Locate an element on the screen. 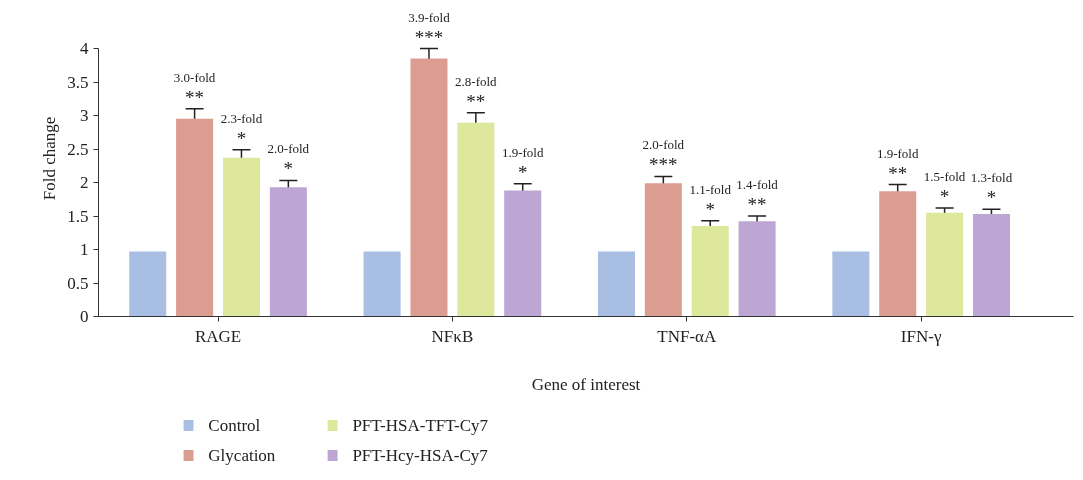 This screenshot has width=1083, height=480. y-tick-label: 2 is located at coordinates (84, 182).